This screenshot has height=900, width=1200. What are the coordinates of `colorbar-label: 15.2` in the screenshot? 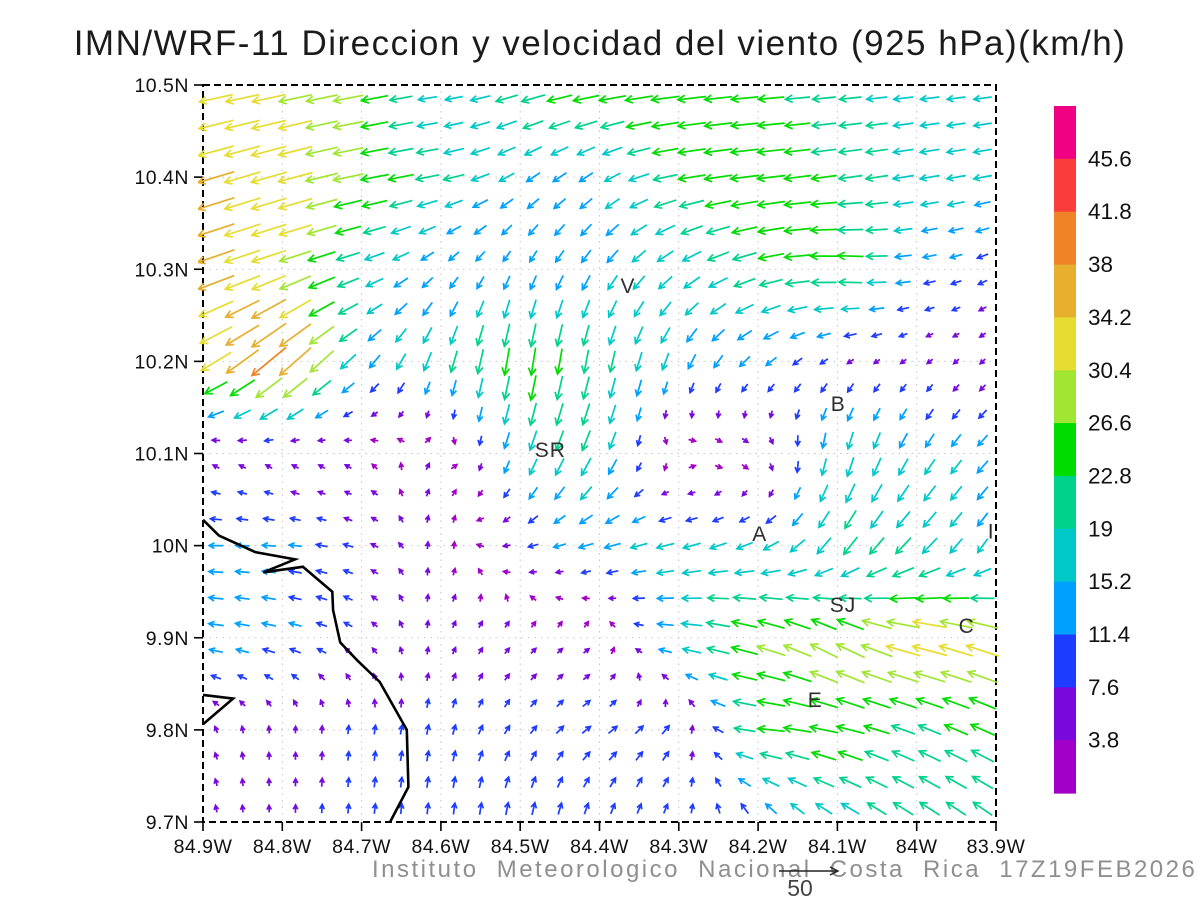 It's located at (1110, 581).